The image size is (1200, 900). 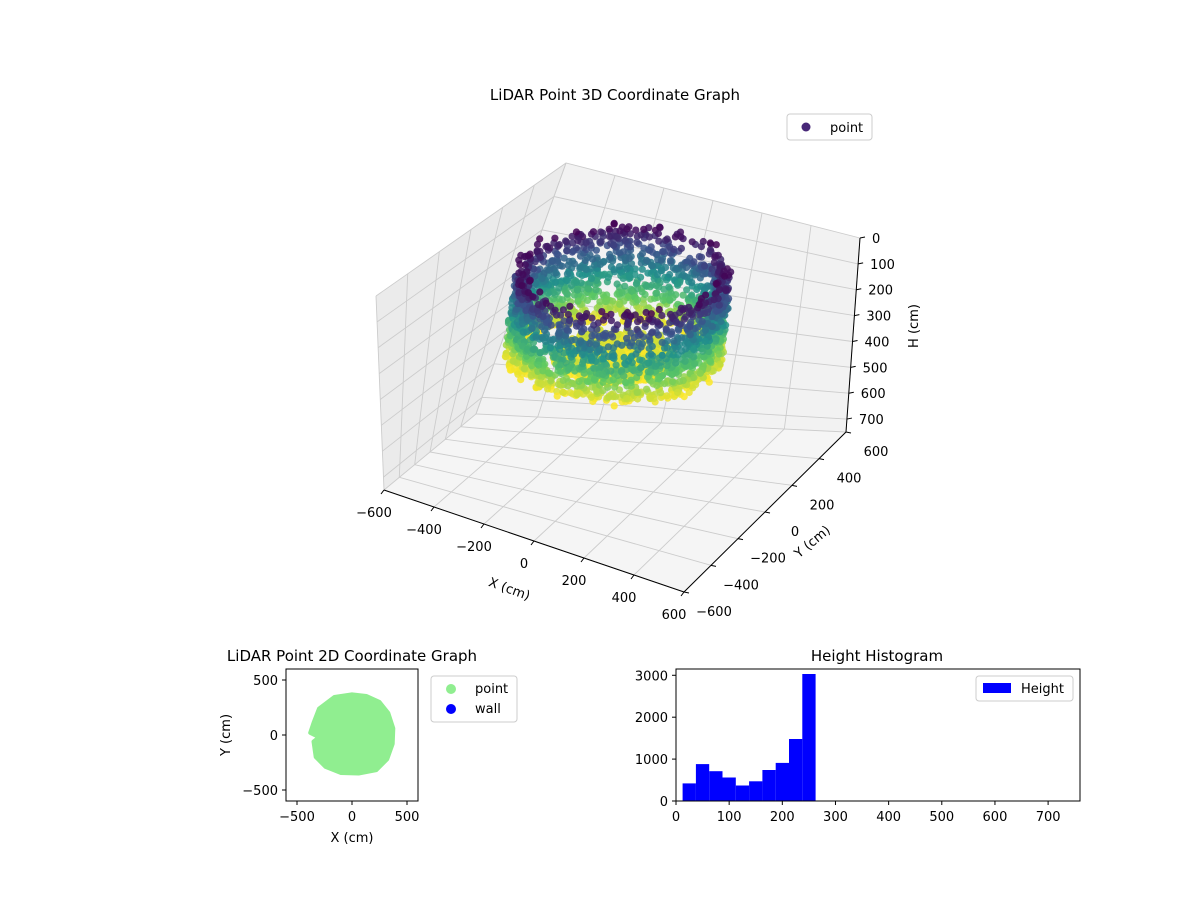 What do you see at coordinates (474, 547) in the screenshot?
I see `x-tick-label: −200` at bounding box center [474, 547].